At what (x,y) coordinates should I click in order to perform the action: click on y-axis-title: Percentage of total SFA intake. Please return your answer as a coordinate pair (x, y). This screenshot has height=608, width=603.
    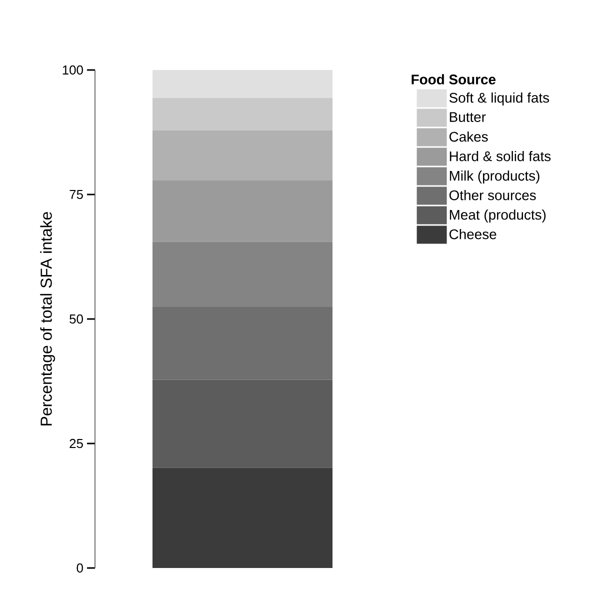
    Looking at the image, I should click on (48, 319).